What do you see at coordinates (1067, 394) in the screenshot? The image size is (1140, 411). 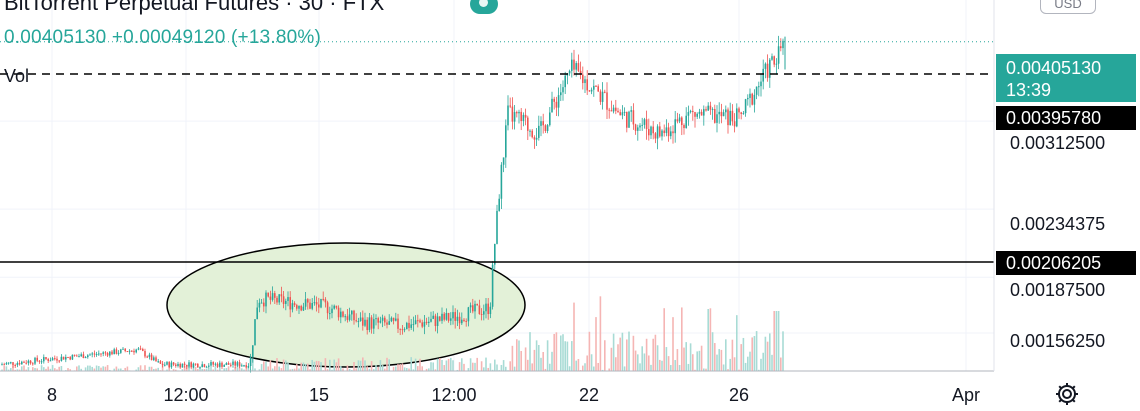 I see `gear-icon` at bounding box center [1067, 394].